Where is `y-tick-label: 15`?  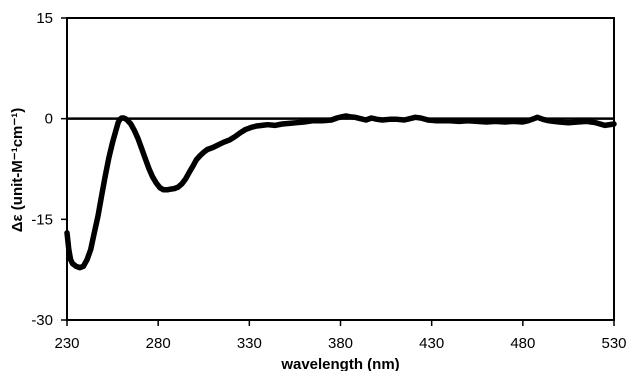
y-tick-label: 15 is located at coordinates (44, 18).